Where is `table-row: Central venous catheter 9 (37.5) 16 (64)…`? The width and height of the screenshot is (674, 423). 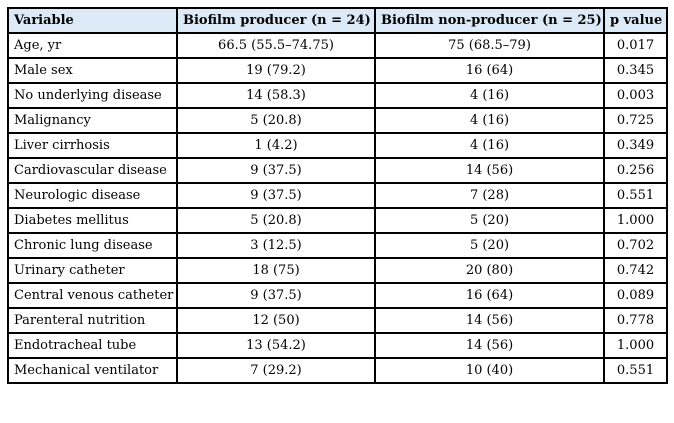
table-row: Central venous catheter 9 (37.5) 16 (64)… is located at coordinates (337, 295).